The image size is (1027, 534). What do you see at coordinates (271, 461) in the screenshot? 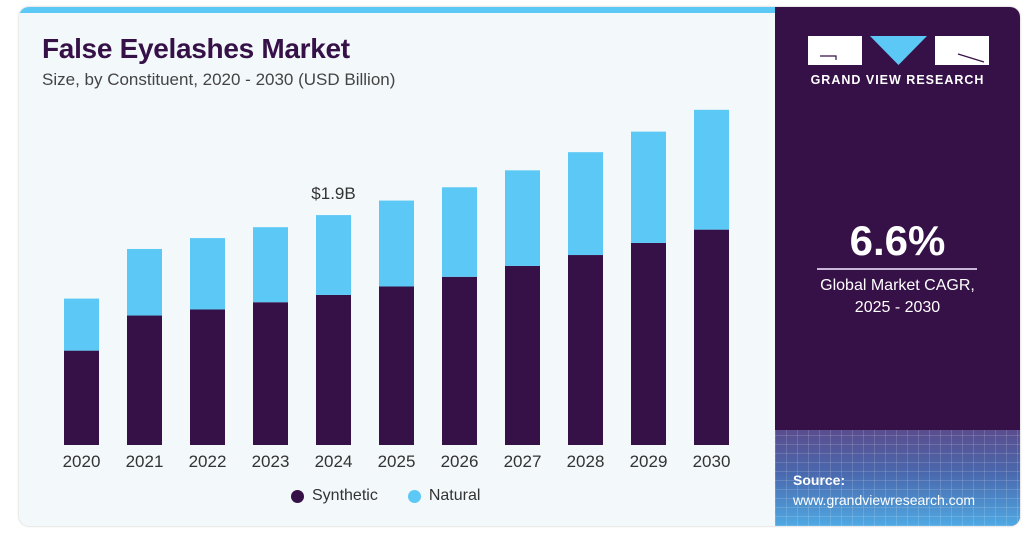
I see `x-tick-label: 2023` at bounding box center [271, 461].